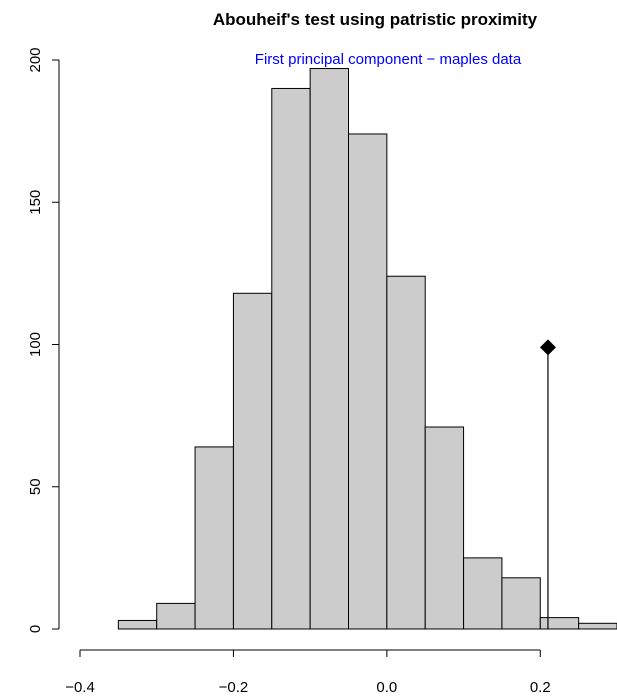  Describe the element at coordinates (540, 687) in the screenshot. I see `x-tick-label: 0.2` at that location.